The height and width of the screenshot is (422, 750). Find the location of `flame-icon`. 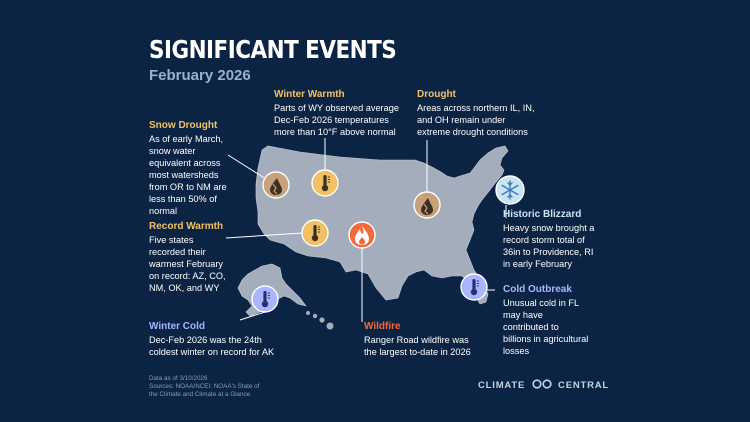

flame-icon is located at coordinates (362, 235).